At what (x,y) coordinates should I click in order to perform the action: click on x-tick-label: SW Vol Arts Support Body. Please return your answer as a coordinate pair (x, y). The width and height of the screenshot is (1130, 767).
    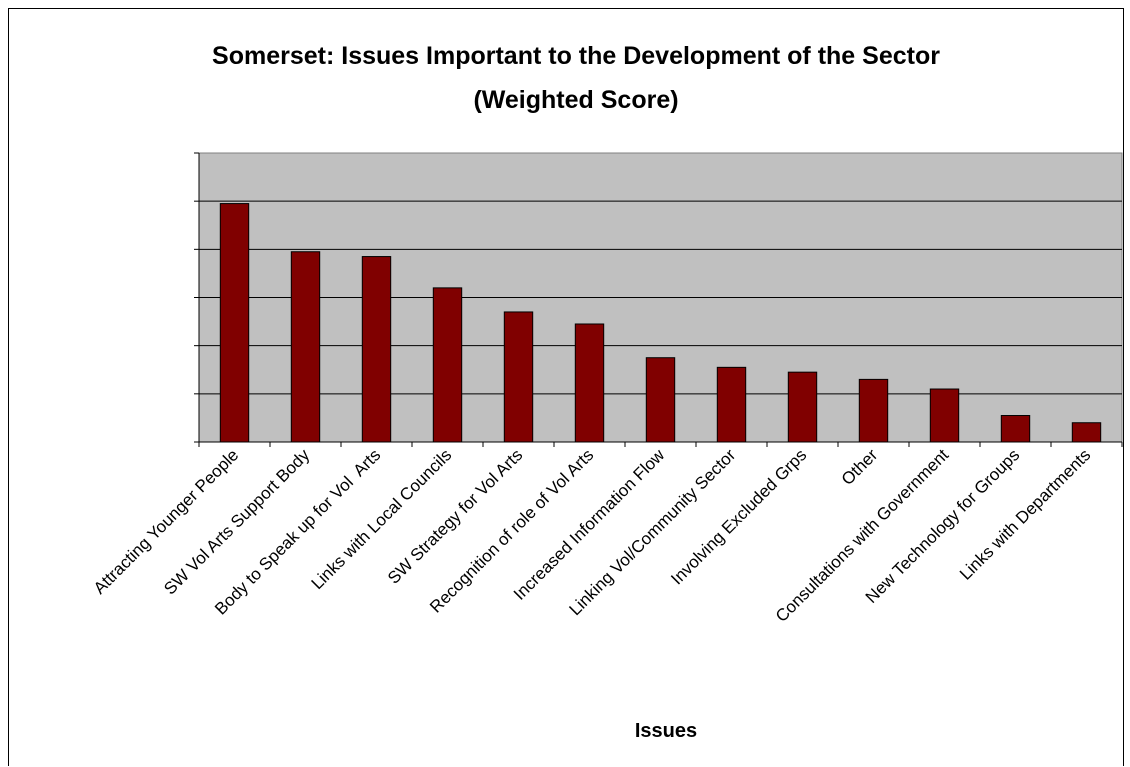
    Looking at the image, I should click on (236, 521).